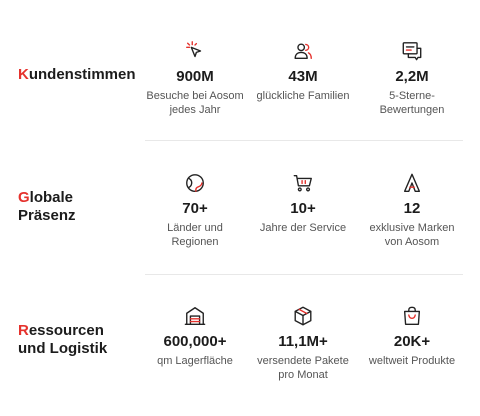 This screenshot has width=480, height=416. Describe the element at coordinates (303, 208) in the screenshot. I see `stat-value: 10+` at that location.